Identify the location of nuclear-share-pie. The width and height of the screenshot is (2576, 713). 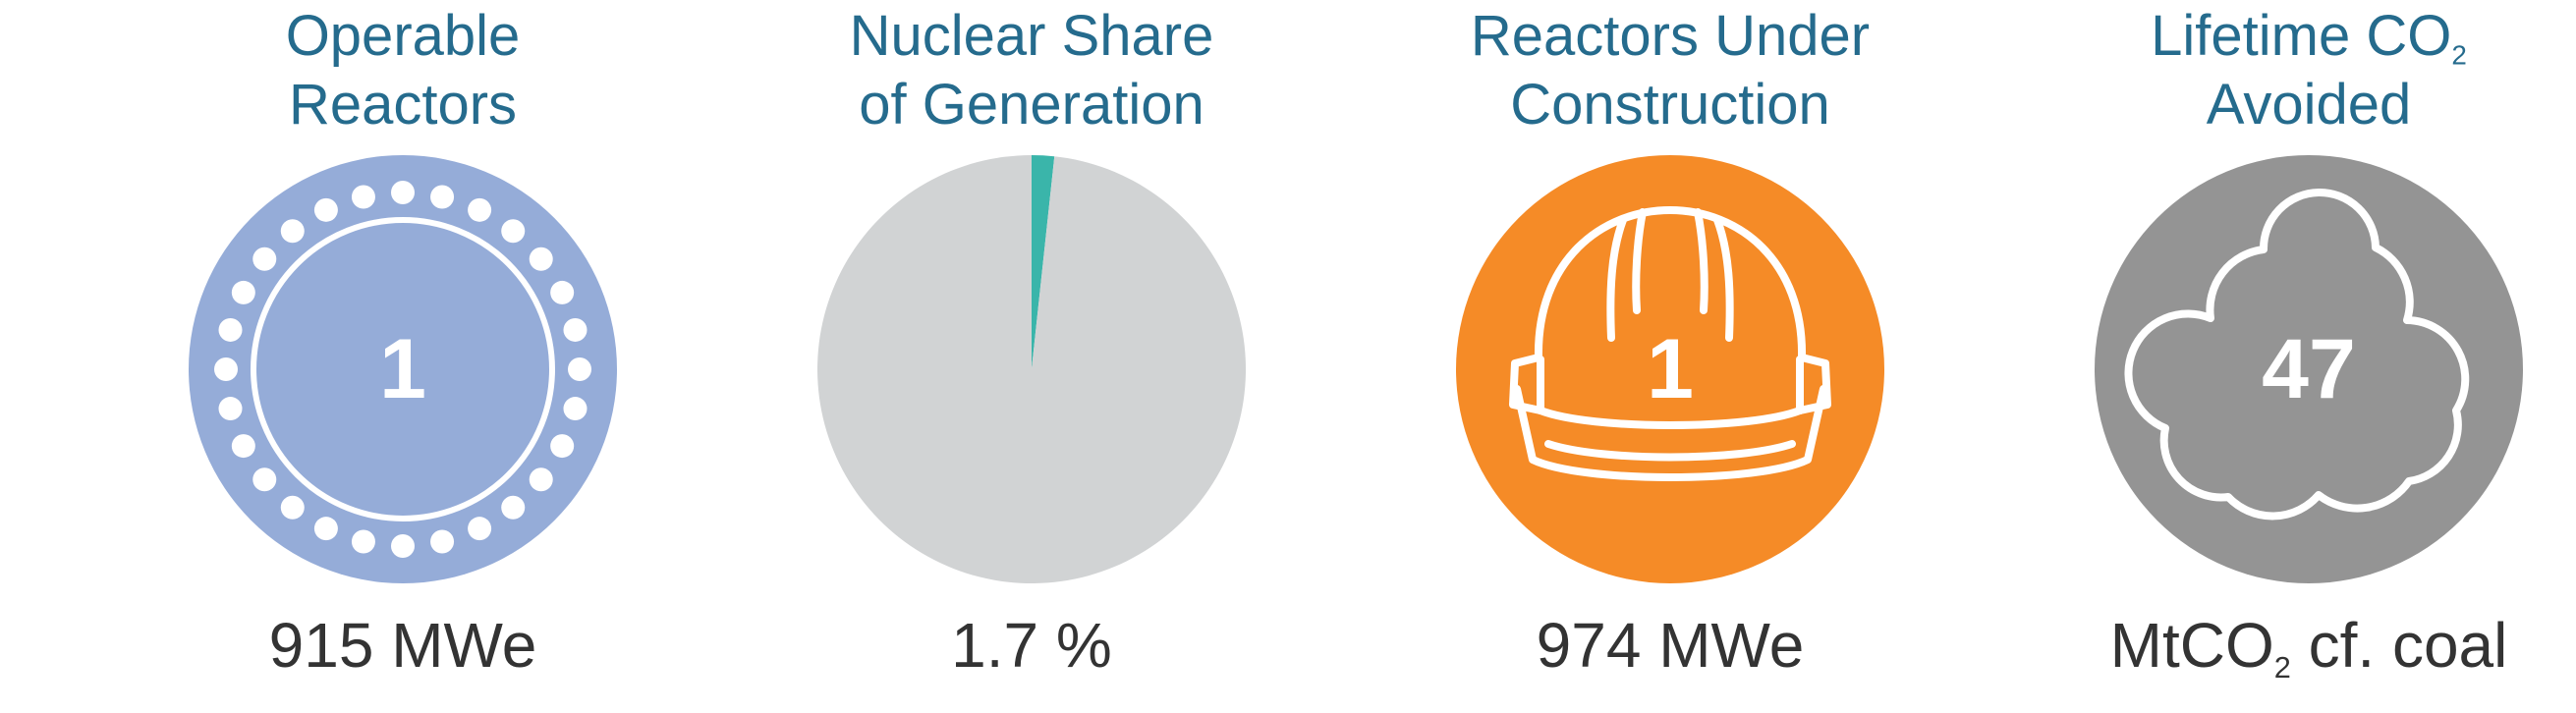
(1031, 369).